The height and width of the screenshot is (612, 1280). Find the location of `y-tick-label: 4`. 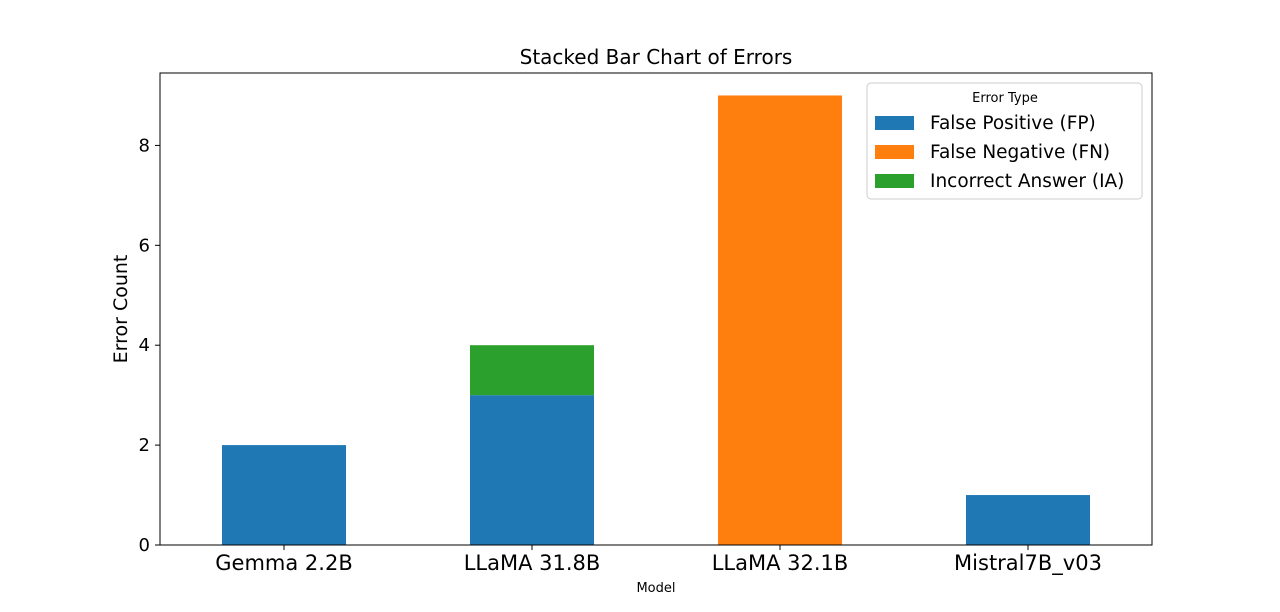

y-tick-label: 4 is located at coordinates (144, 345).